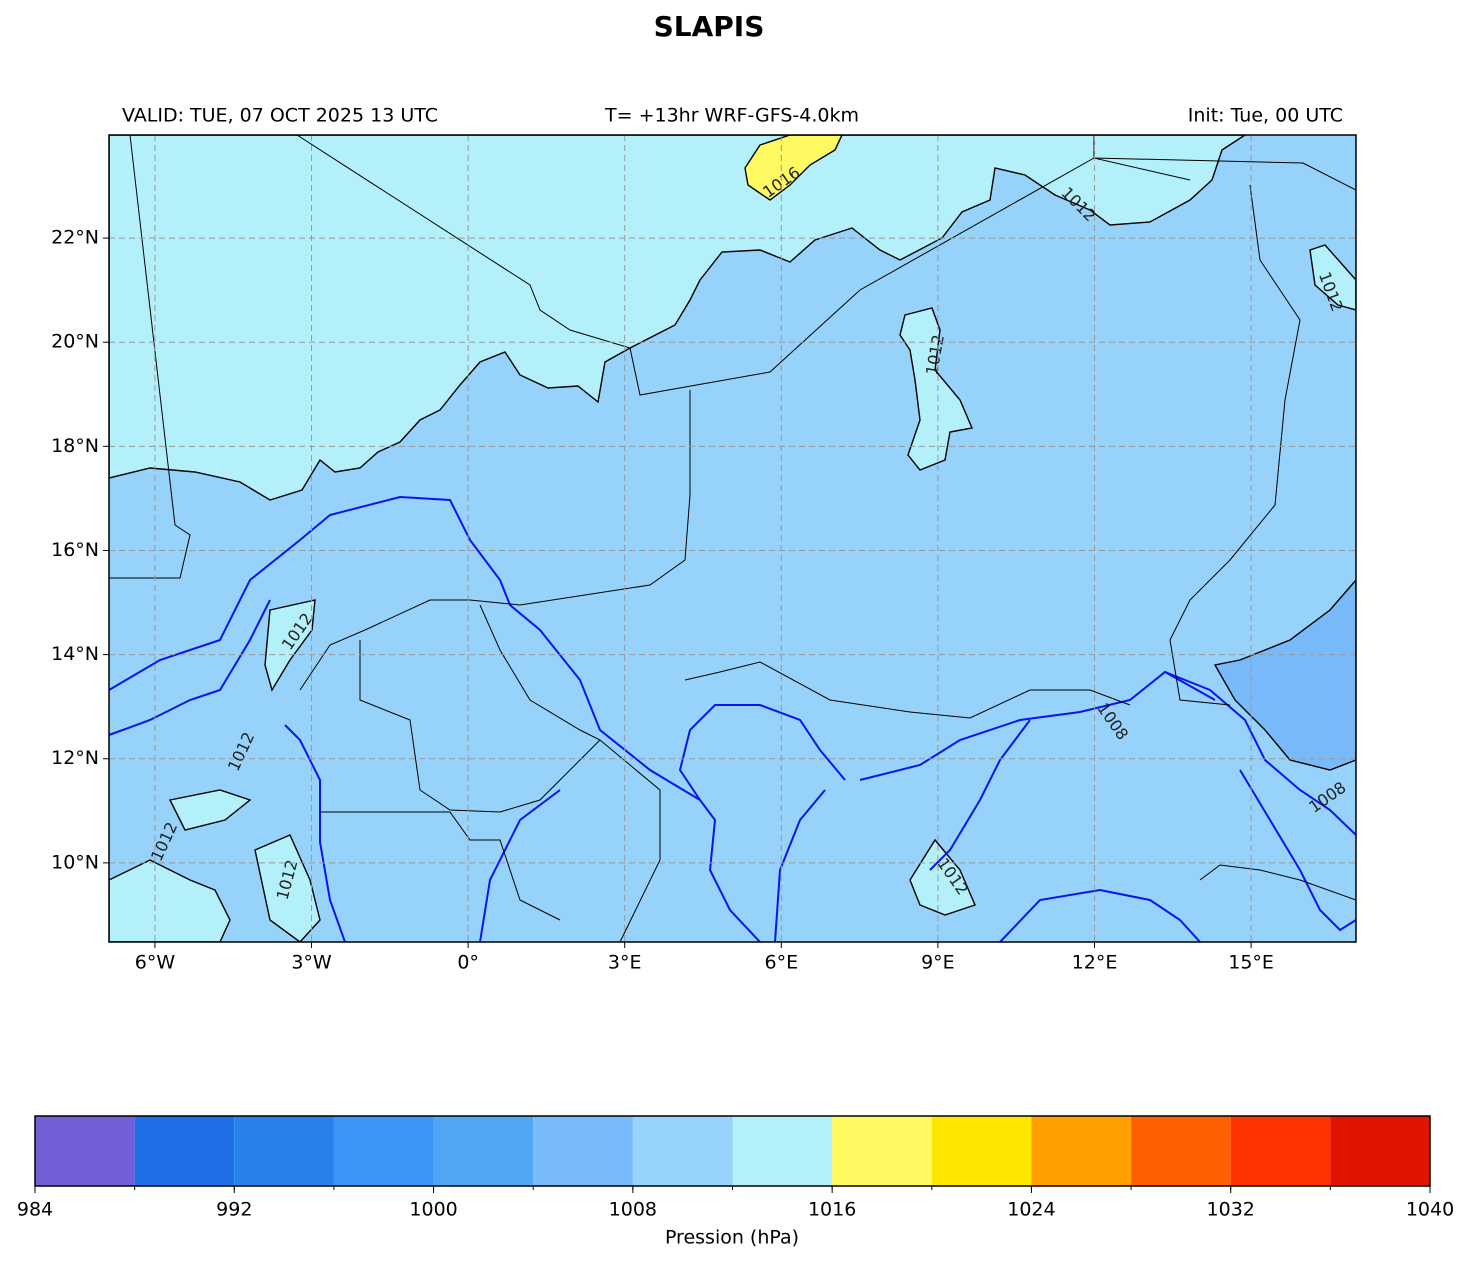 The width and height of the screenshot is (1471, 1264). What do you see at coordinates (832, 1210) in the screenshot?
I see `colorbar-tick-label: 1016` at bounding box center [832, 1210].